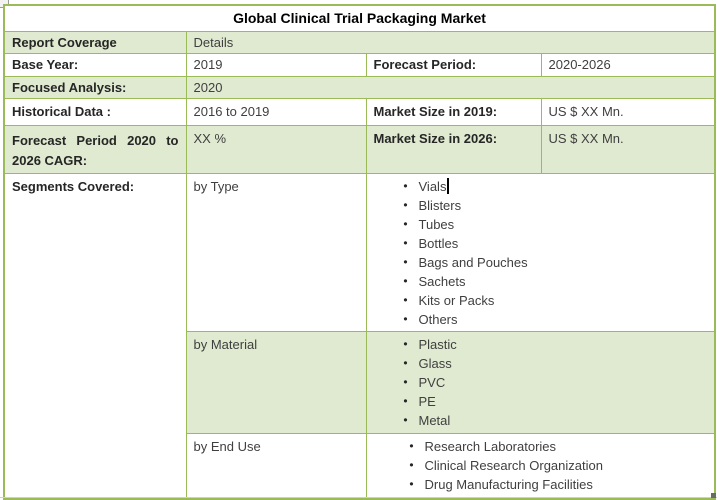 This screenshot has height=500, width=717. Describe the element at coordinates (276, 111) in the screenshot. I see `historical-data-value: 2016 to 2019` at that location.